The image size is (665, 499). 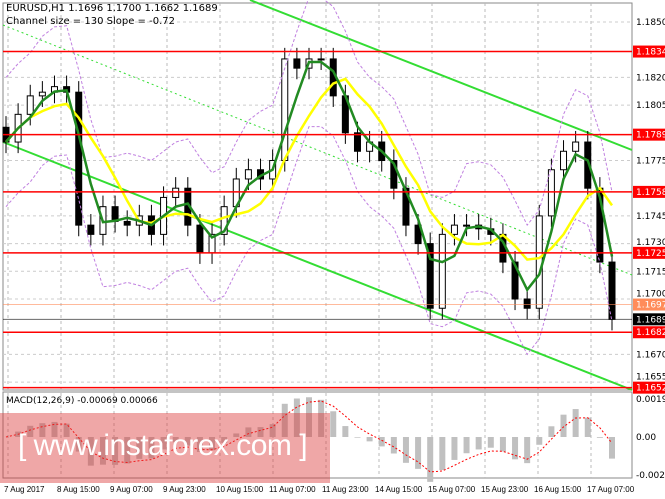 I want to click on y-tick-label: 1.1730, so click(x=650, y=243).